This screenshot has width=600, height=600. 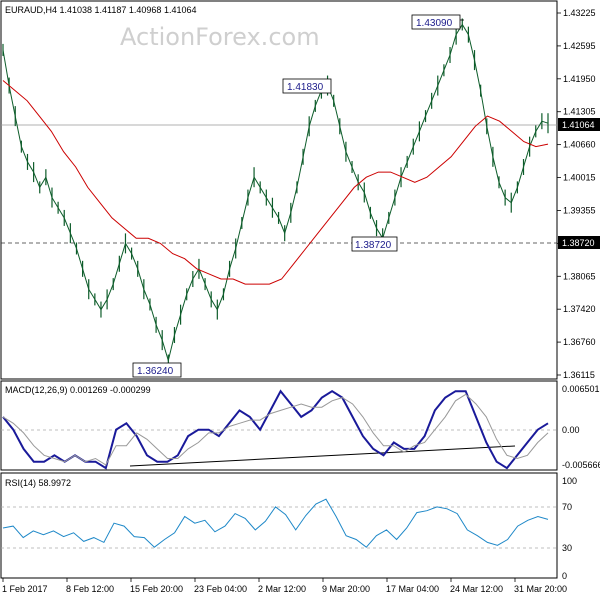 I want to click on rsi-tick-100: 100, so click(x=569, y=481).